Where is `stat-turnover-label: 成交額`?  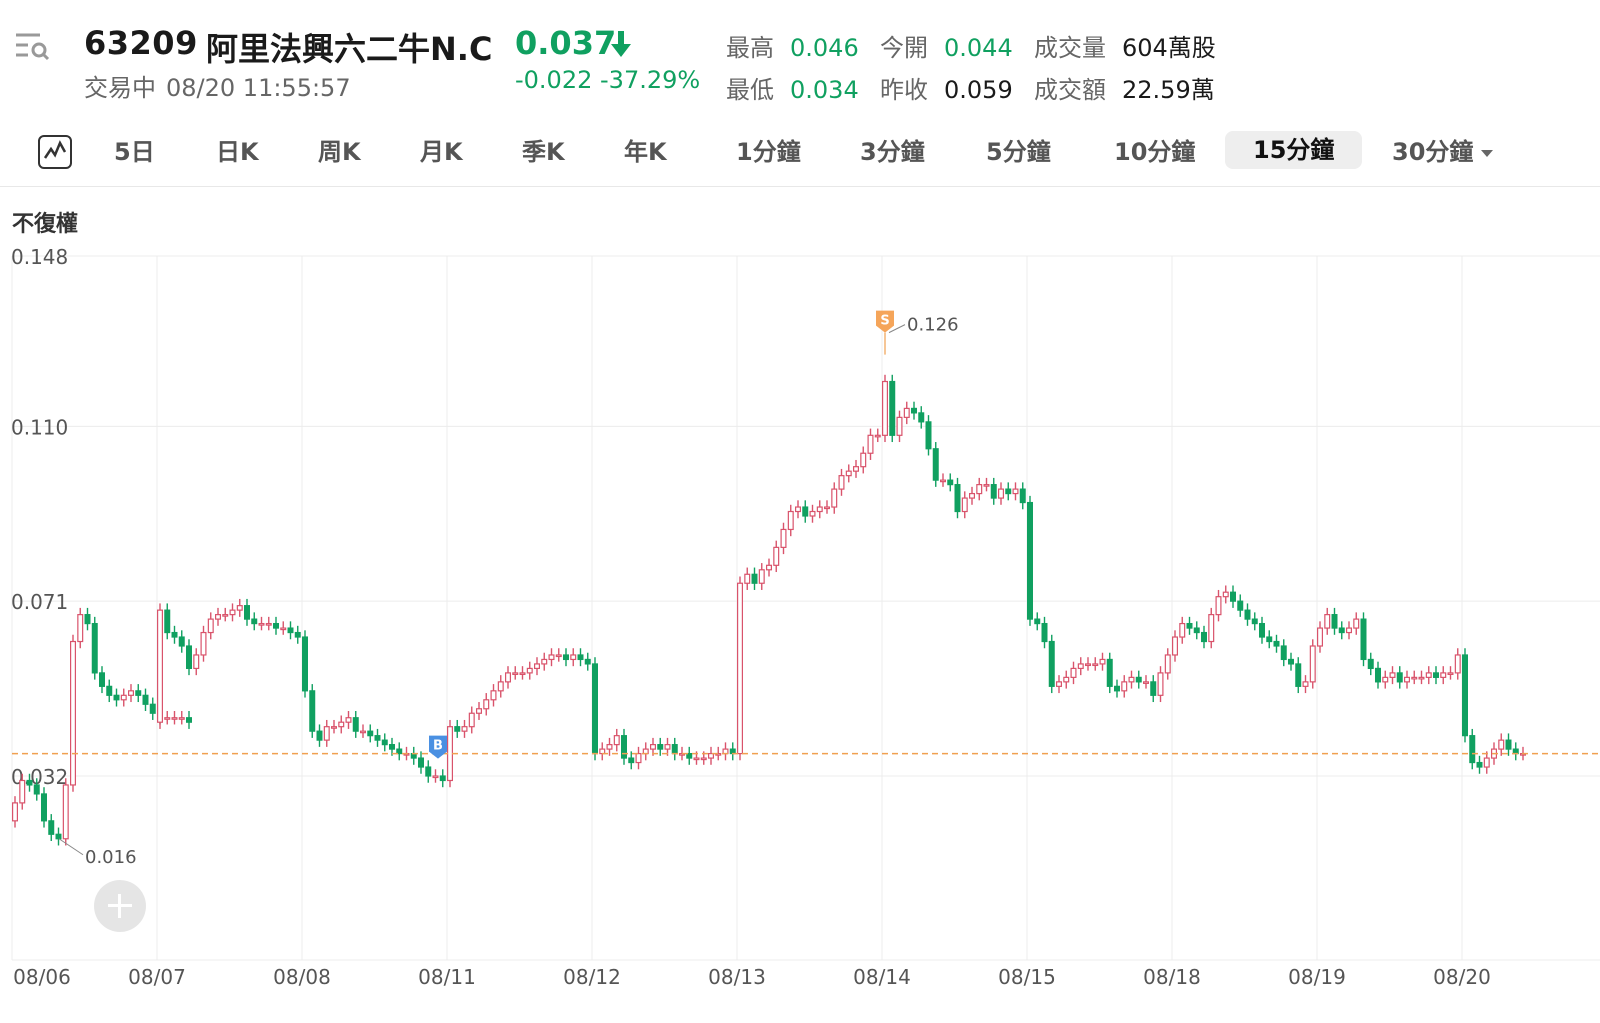
stat-turnover-label: 成交額 is located at coordinates (1070, 90).